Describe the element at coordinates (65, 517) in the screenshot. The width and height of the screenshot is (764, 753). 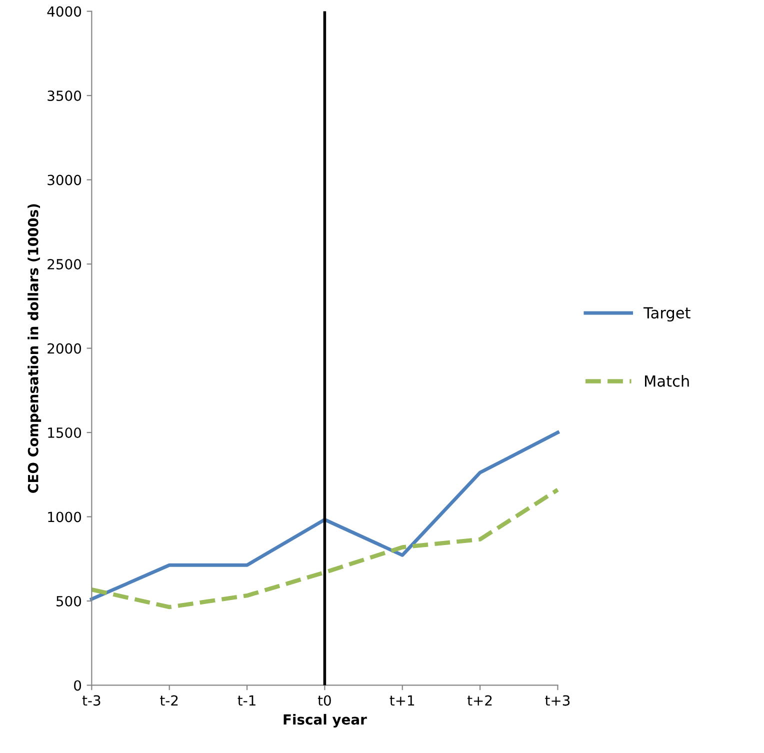
I see `y-tick-label: 1000` at that location.